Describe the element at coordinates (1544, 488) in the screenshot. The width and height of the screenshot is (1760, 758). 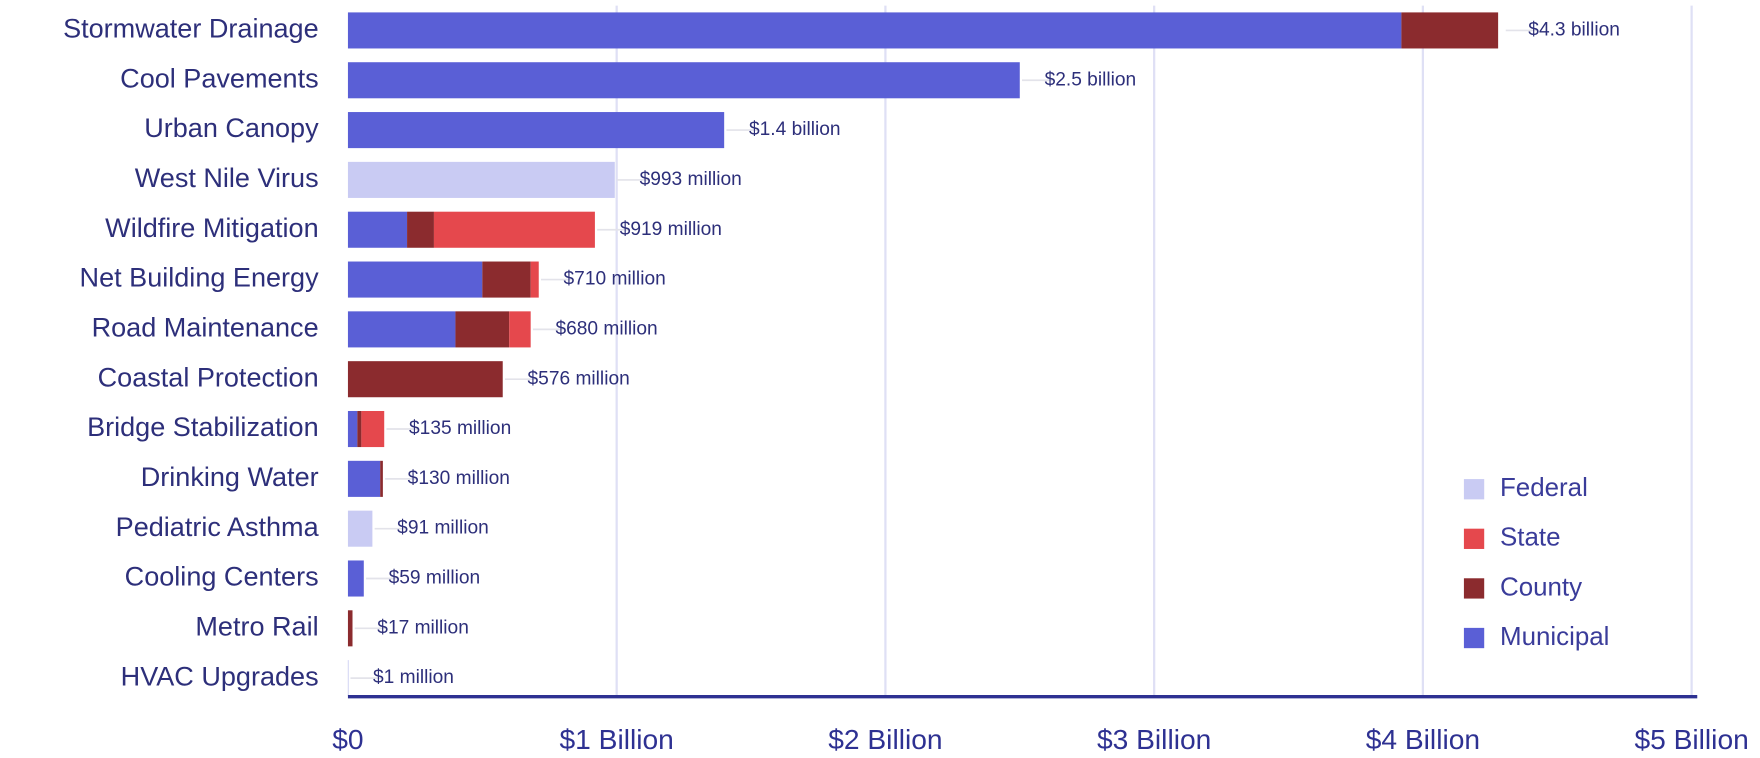
I see `legend-label: Federal` at that location.